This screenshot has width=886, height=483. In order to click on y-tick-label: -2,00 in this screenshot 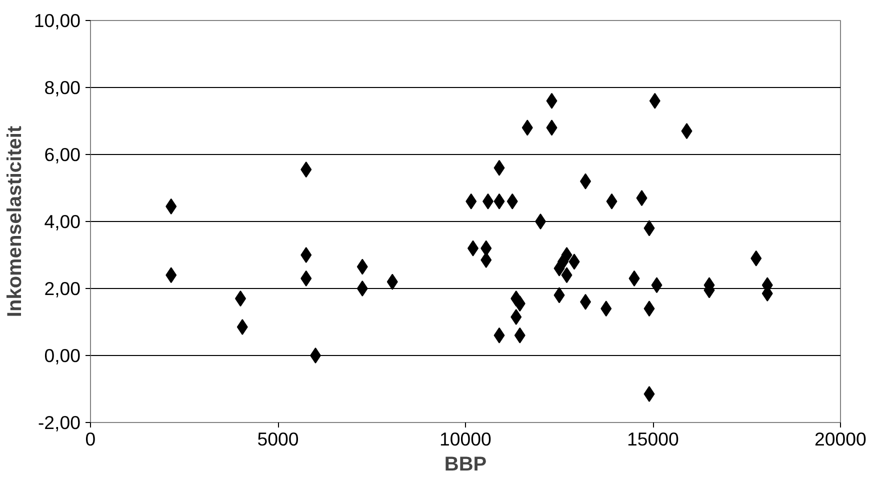, I will do `click(59, 422)`.